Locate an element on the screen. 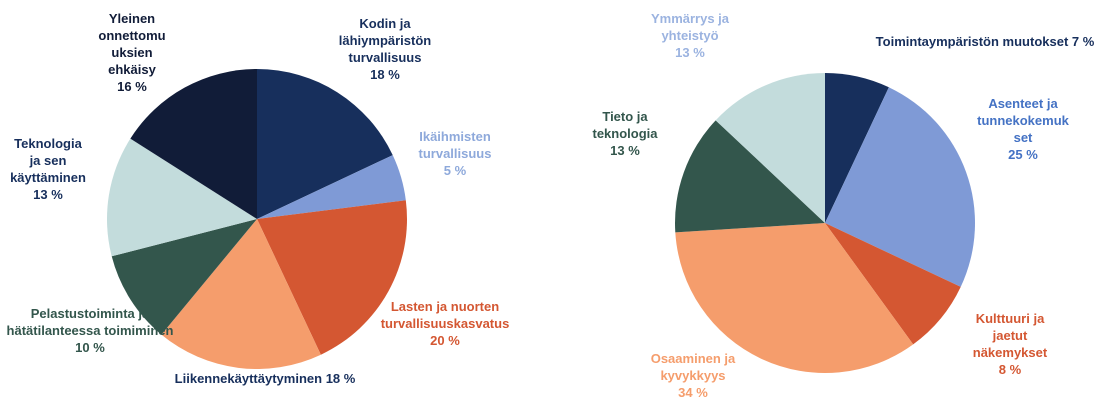 Image resolution: width=1117 pixels, height=407 pixels. slice-label: Osaaminen ja kyvykkyys 34 % is located at coordinates (693, 375).